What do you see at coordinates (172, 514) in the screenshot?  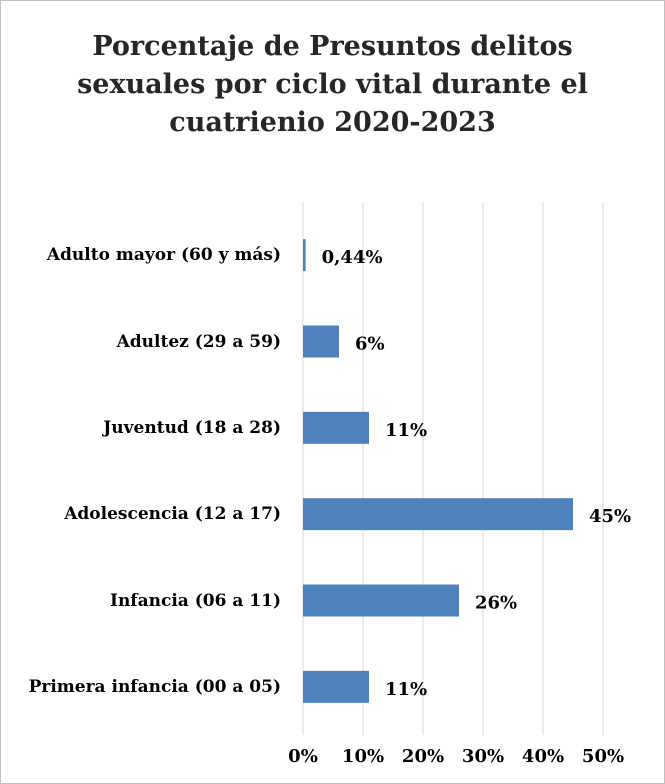 I see `y-tick-label: Adolescencia (12 a 17)` at bounding box center [172, 514].